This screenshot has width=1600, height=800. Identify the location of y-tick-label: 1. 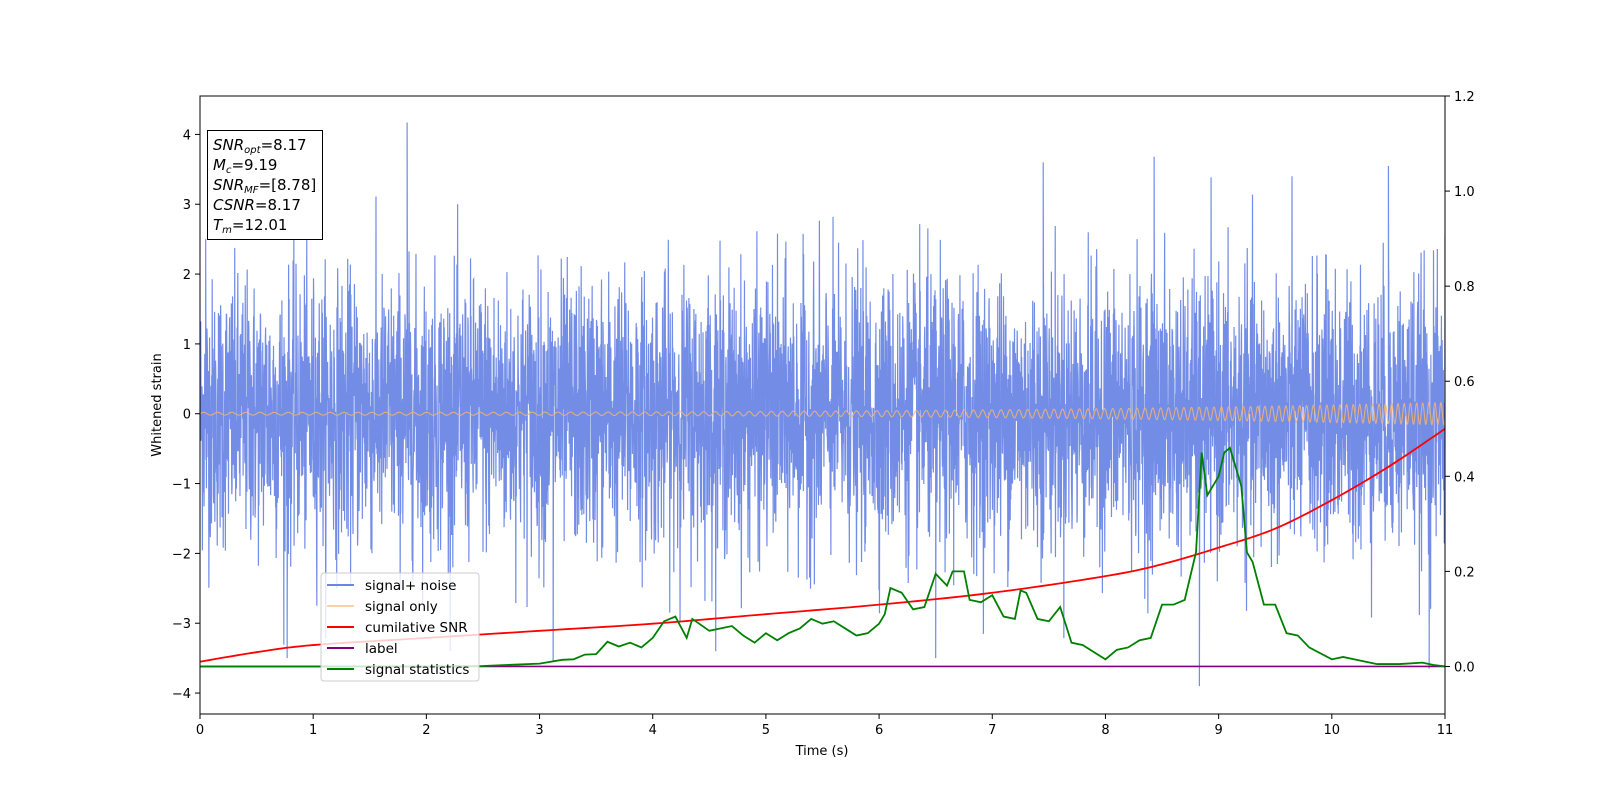
(187, 345).